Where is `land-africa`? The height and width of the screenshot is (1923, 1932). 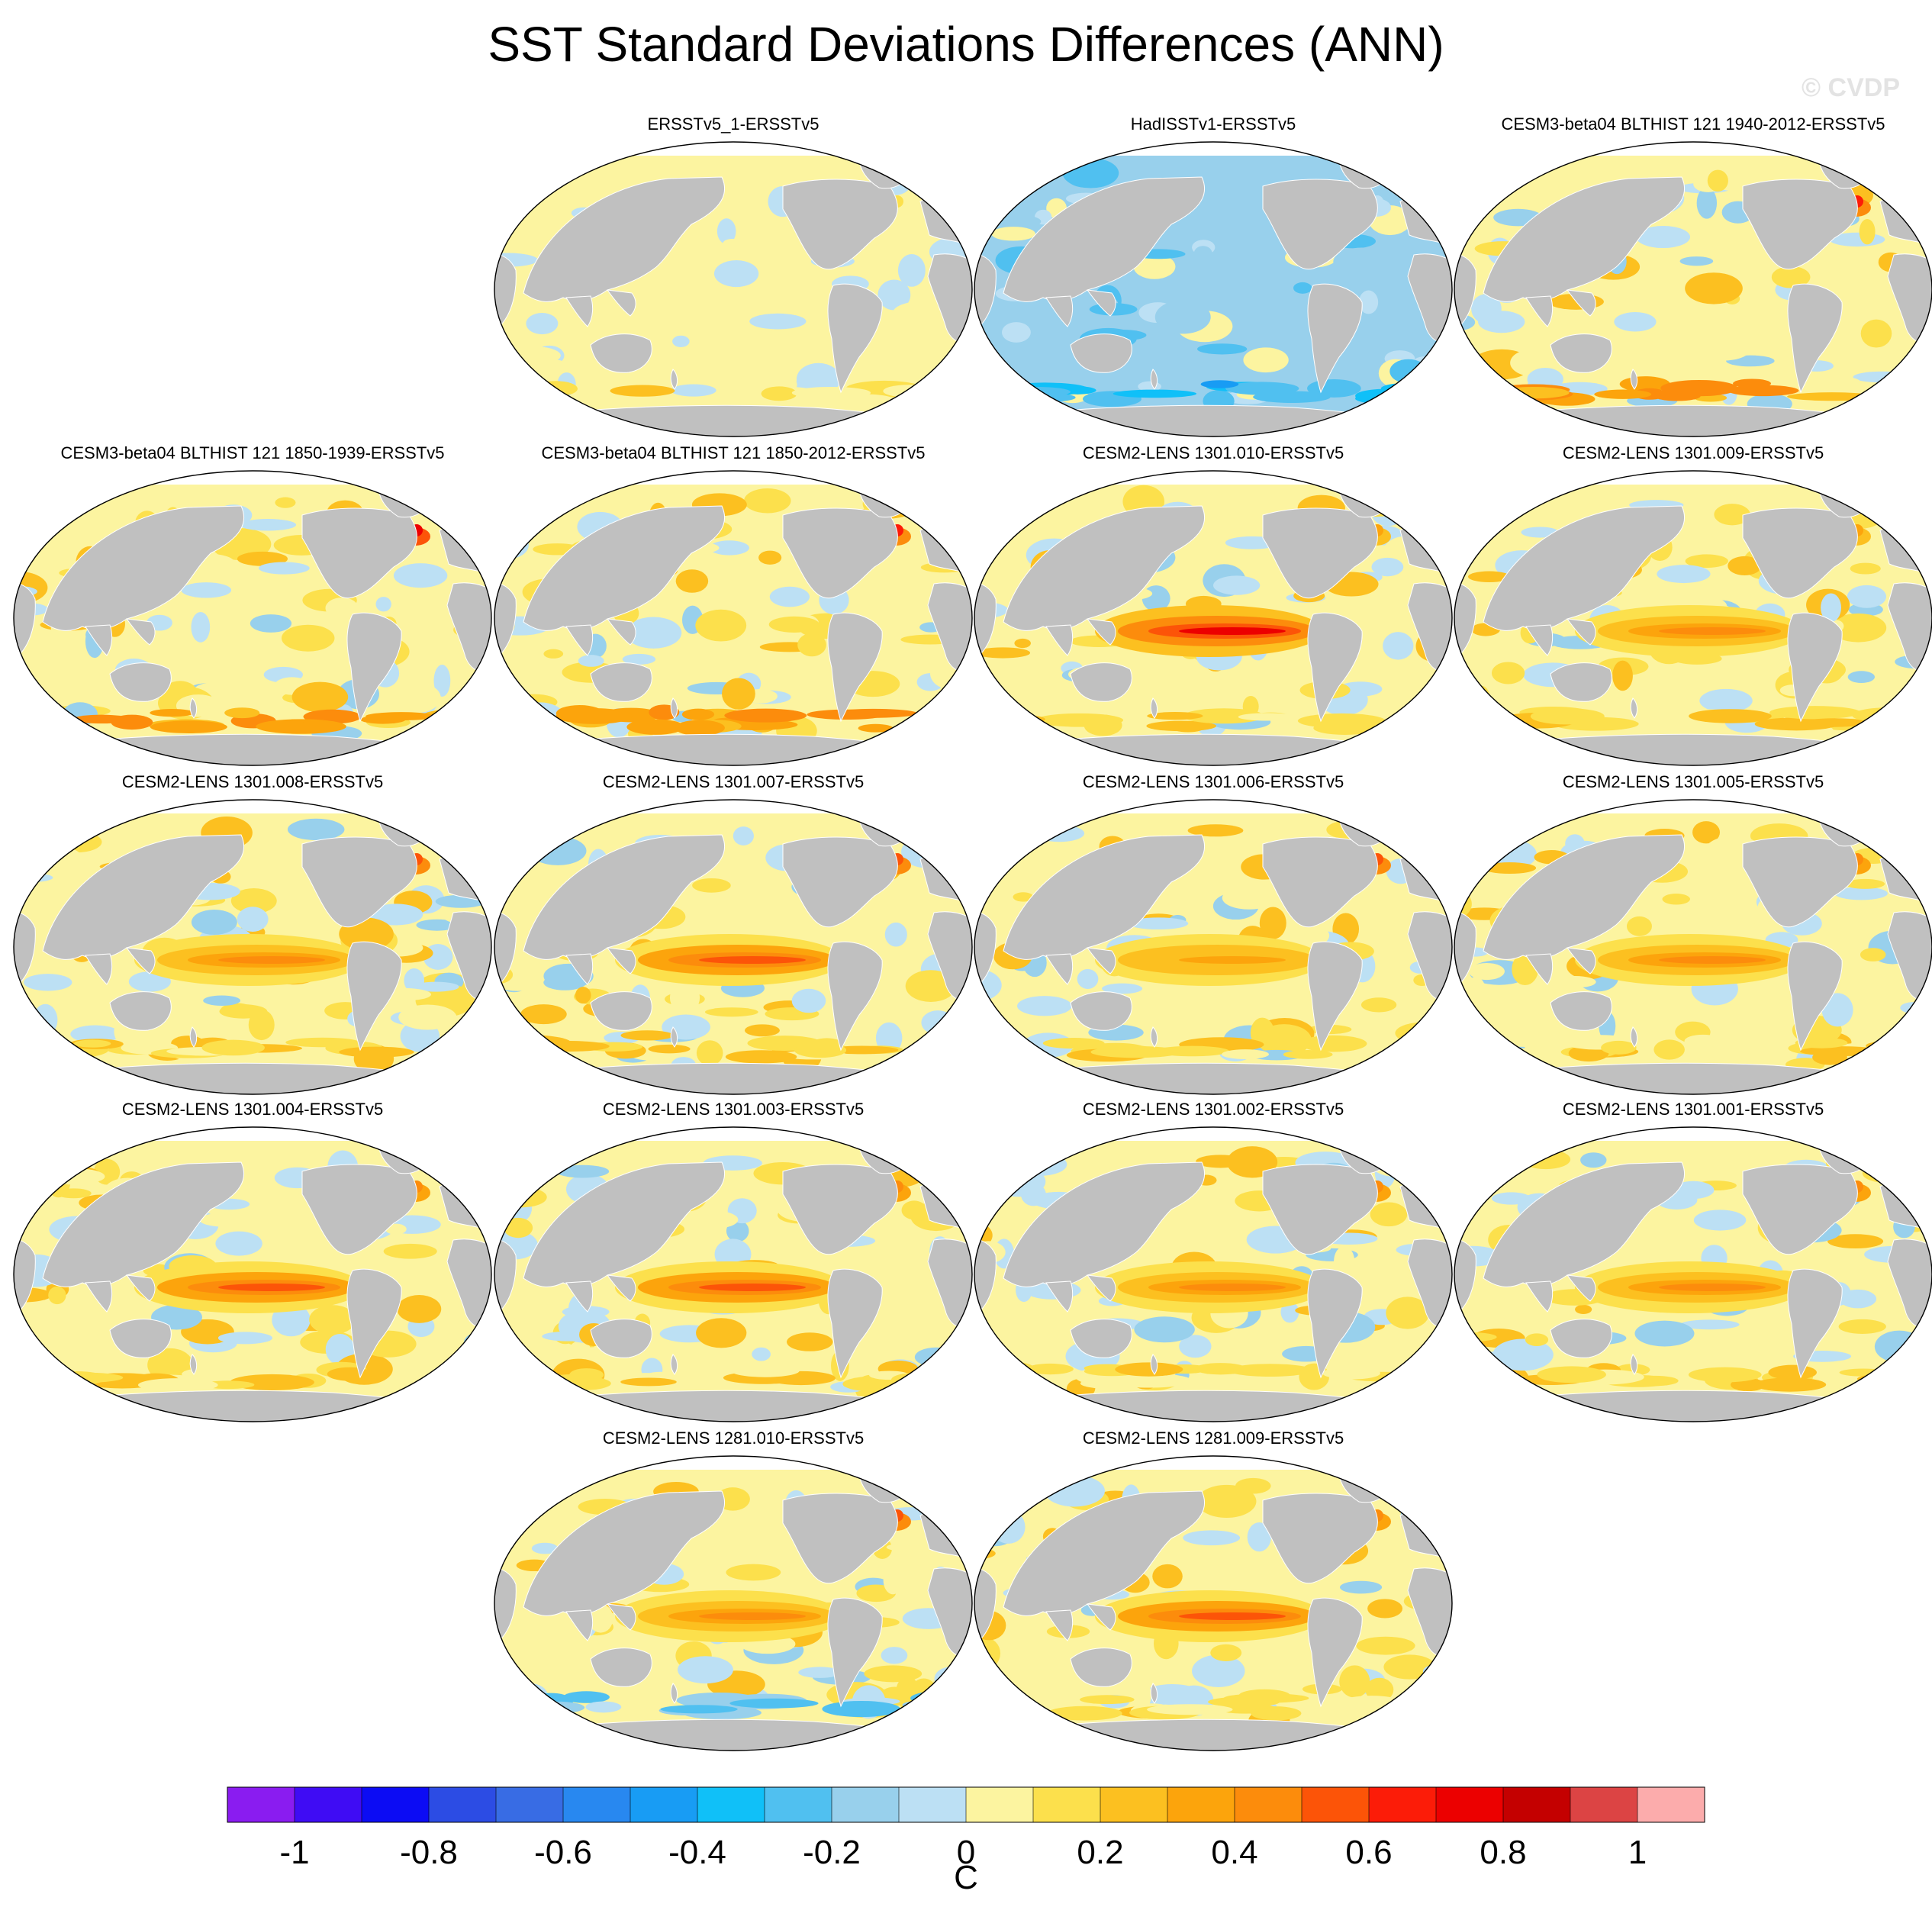
land-africa is located at coordinates (468, 627).